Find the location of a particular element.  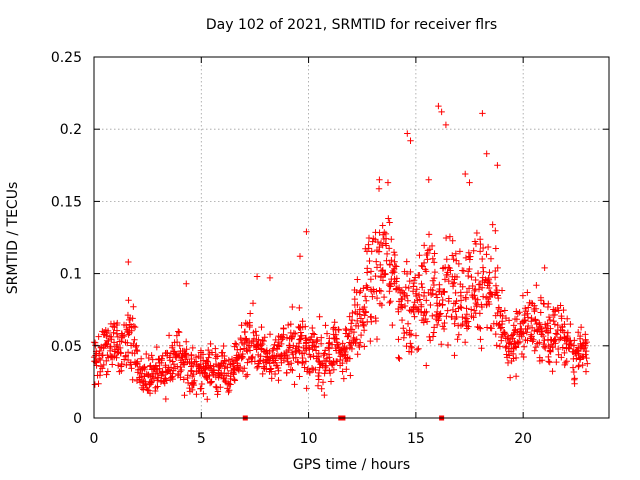

y-tick-label: 0.2 is located at coordinates (71, 130).